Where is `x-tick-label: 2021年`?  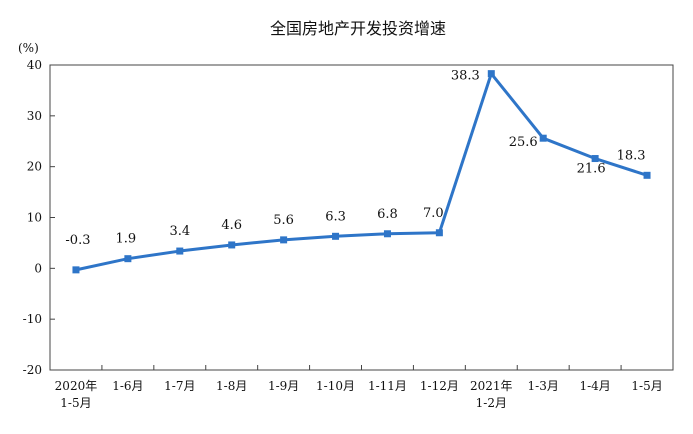 x-tick-label: 2021年 is located at coordinates (491, 386).